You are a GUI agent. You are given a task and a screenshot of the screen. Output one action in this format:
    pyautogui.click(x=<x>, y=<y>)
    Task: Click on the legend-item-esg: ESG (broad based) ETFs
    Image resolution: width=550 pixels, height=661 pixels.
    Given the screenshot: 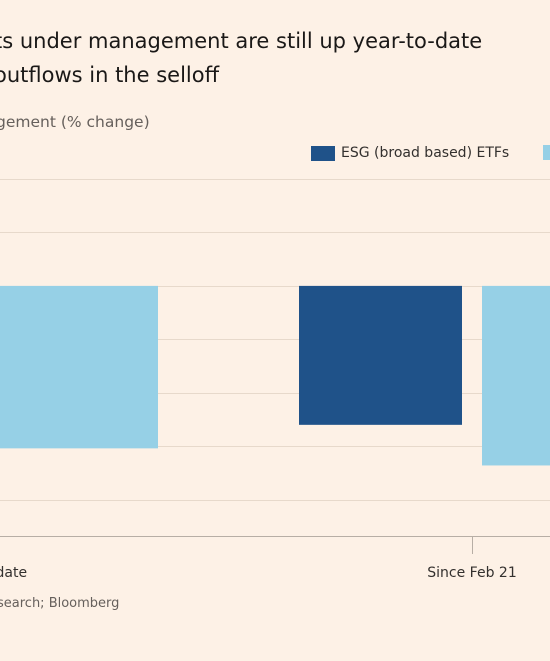 What is the action you would take?
    pyautogui.click(x=410, y=153)
    